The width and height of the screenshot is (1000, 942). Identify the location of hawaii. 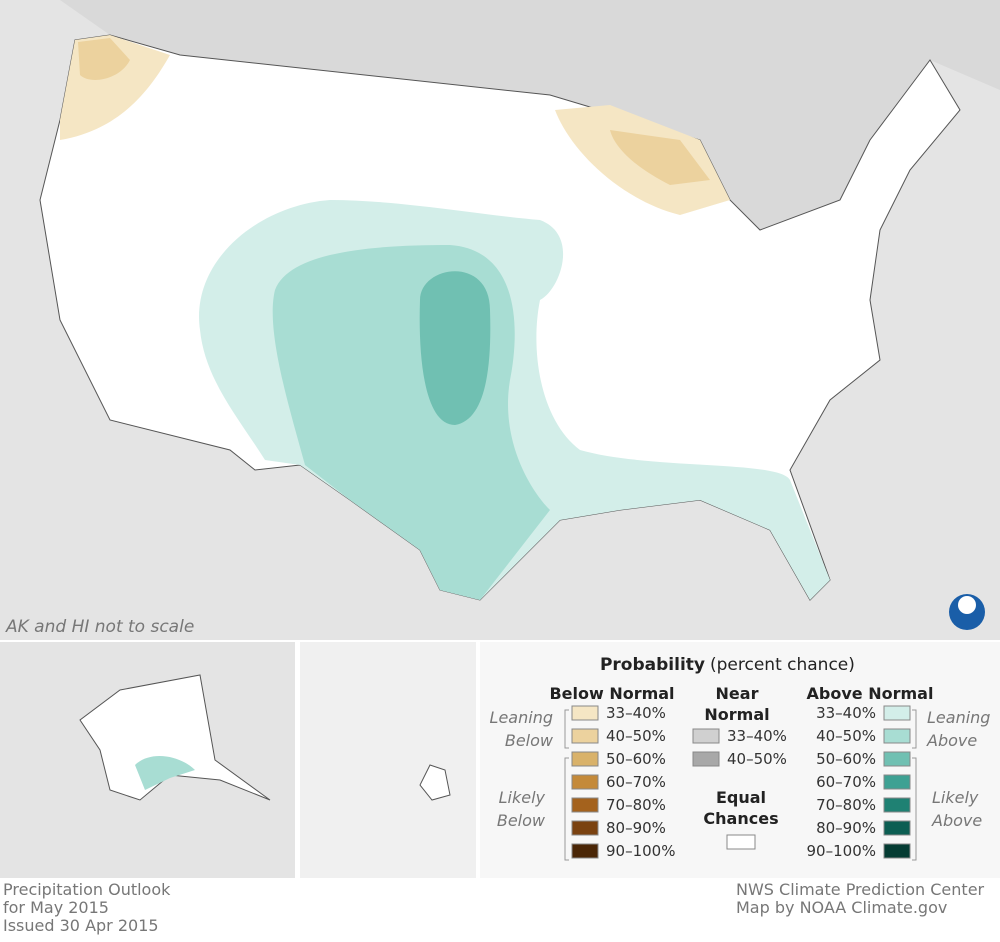
(435, 782).